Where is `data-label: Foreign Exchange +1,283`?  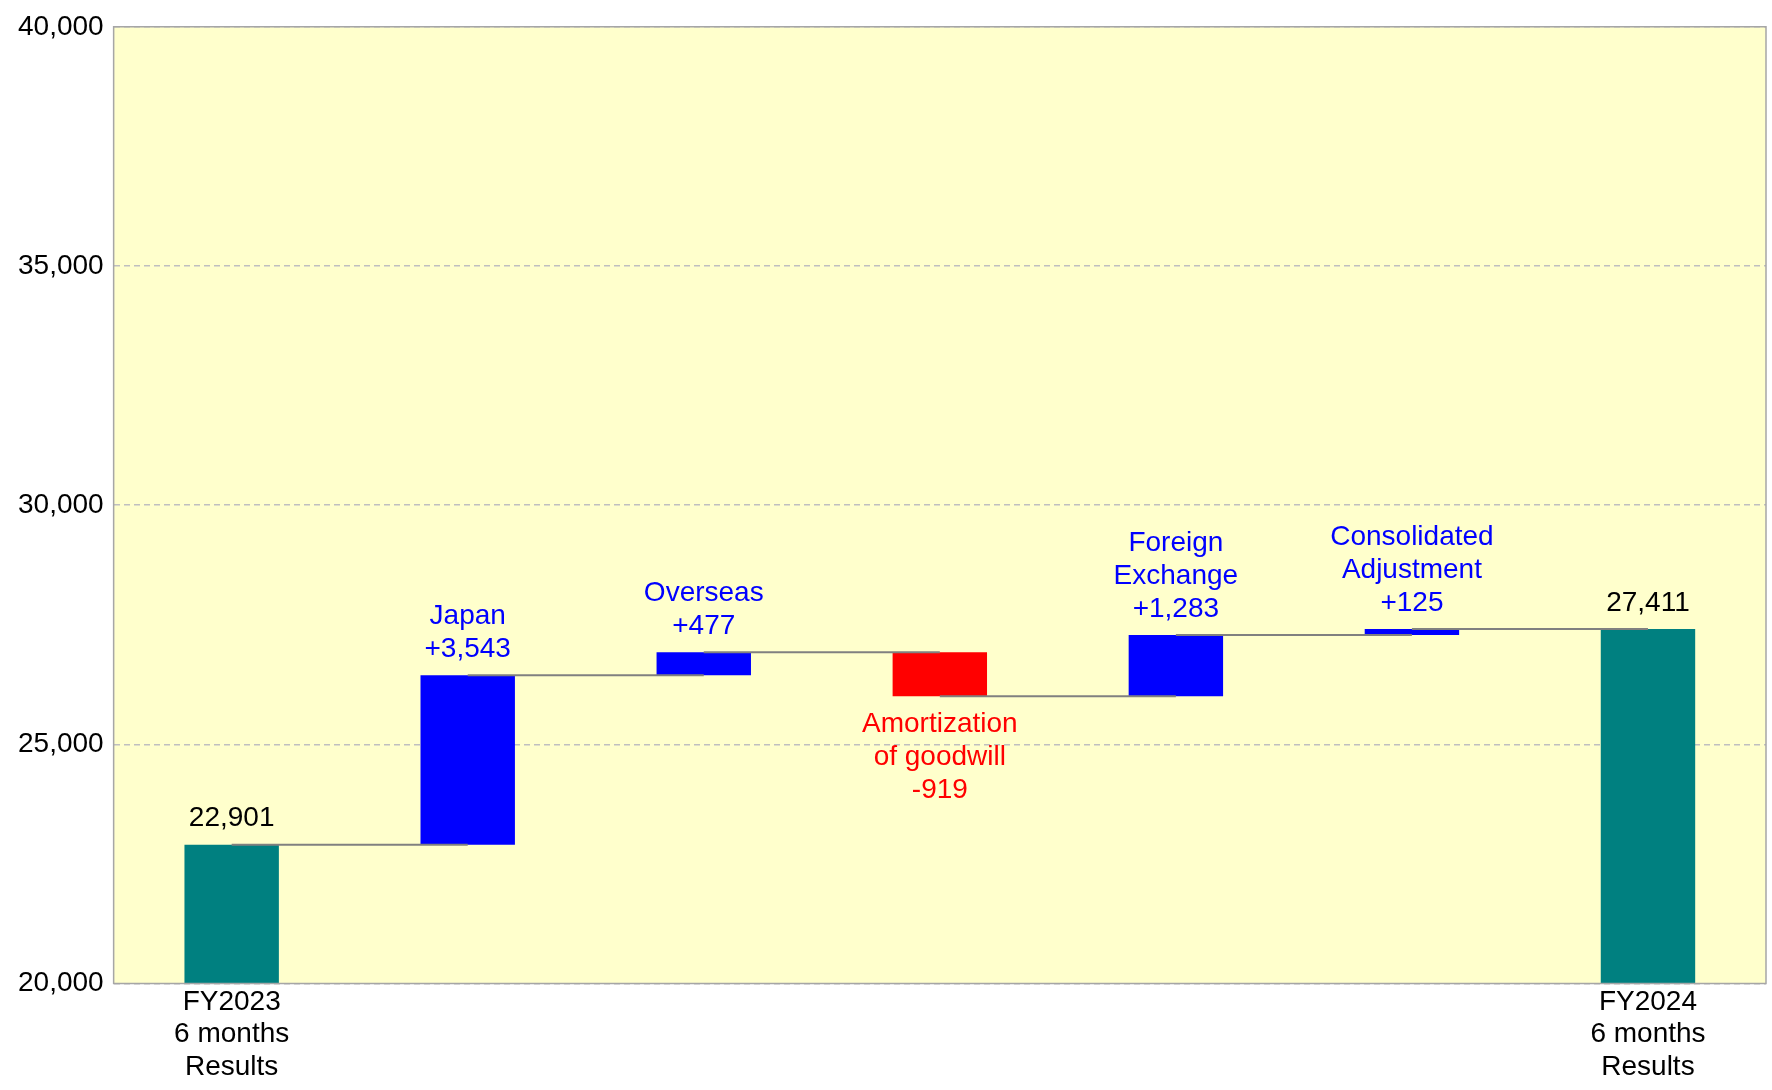 data-label: Foreign Exchange +1,283 is located at coordinates (1176, 574).